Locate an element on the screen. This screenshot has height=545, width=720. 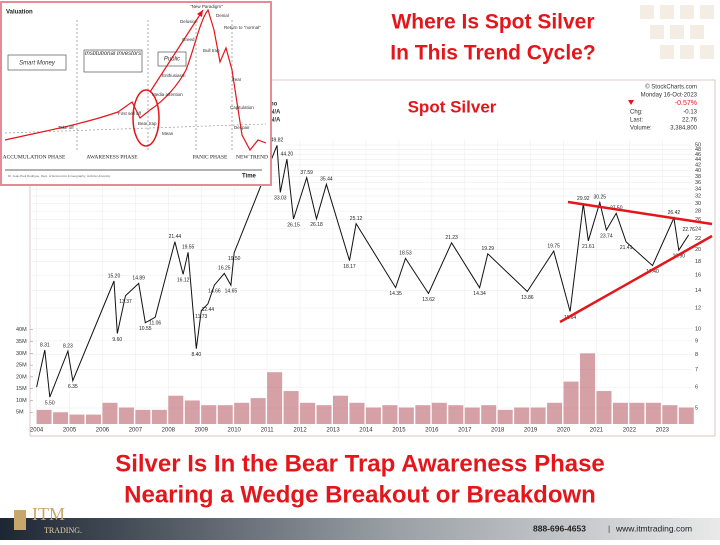
value-label: 14.66 is located at coordinates (214, 291).